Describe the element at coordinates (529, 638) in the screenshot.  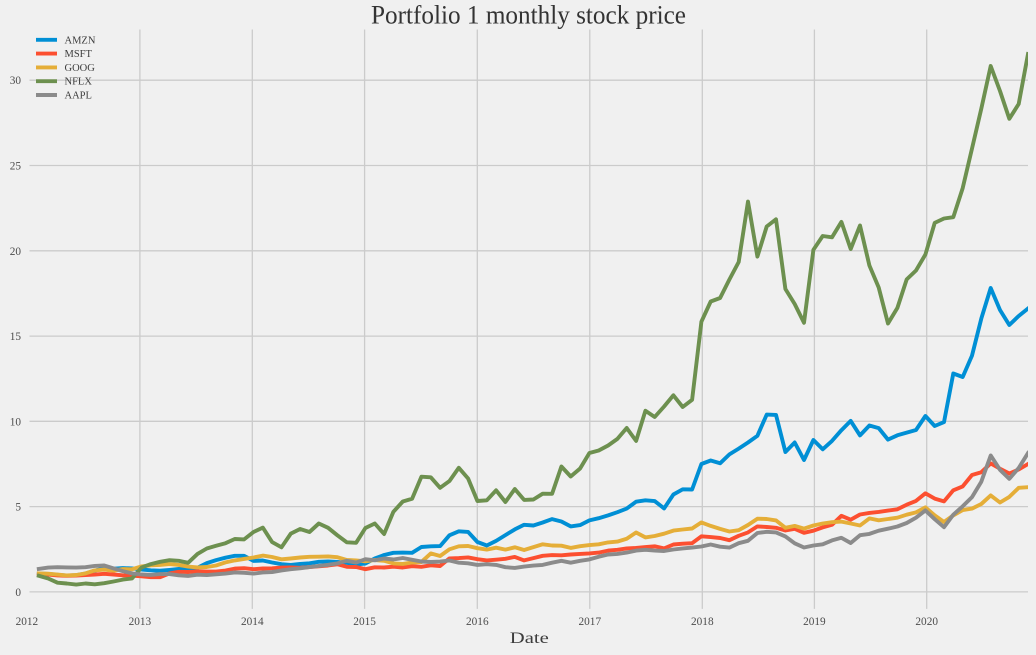
I see `svg-text: Date` at that location.